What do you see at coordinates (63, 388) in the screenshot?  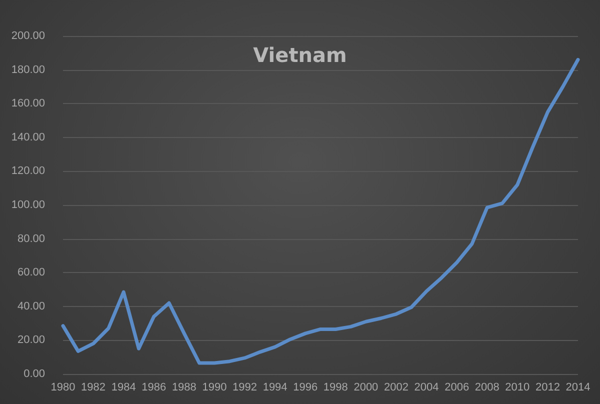 I see `x-tick-label: 1980` at bounding box center [63, 388].